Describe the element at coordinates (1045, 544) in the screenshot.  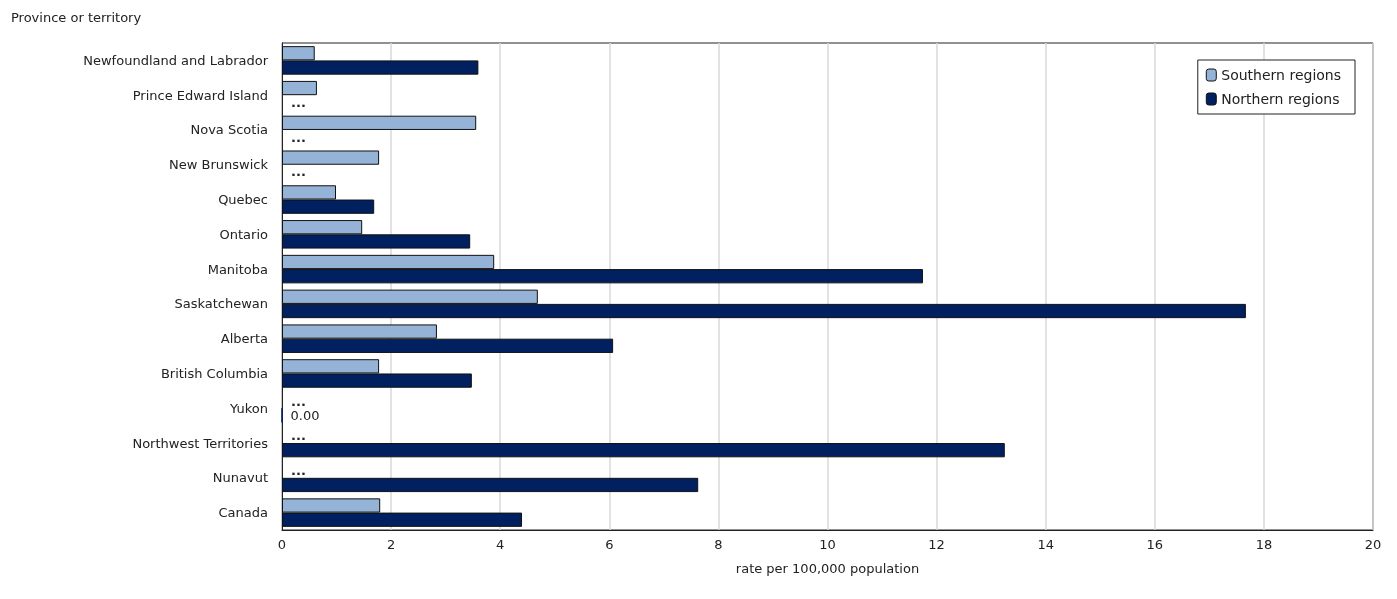
I see `x-tick-label: 14` at that location.